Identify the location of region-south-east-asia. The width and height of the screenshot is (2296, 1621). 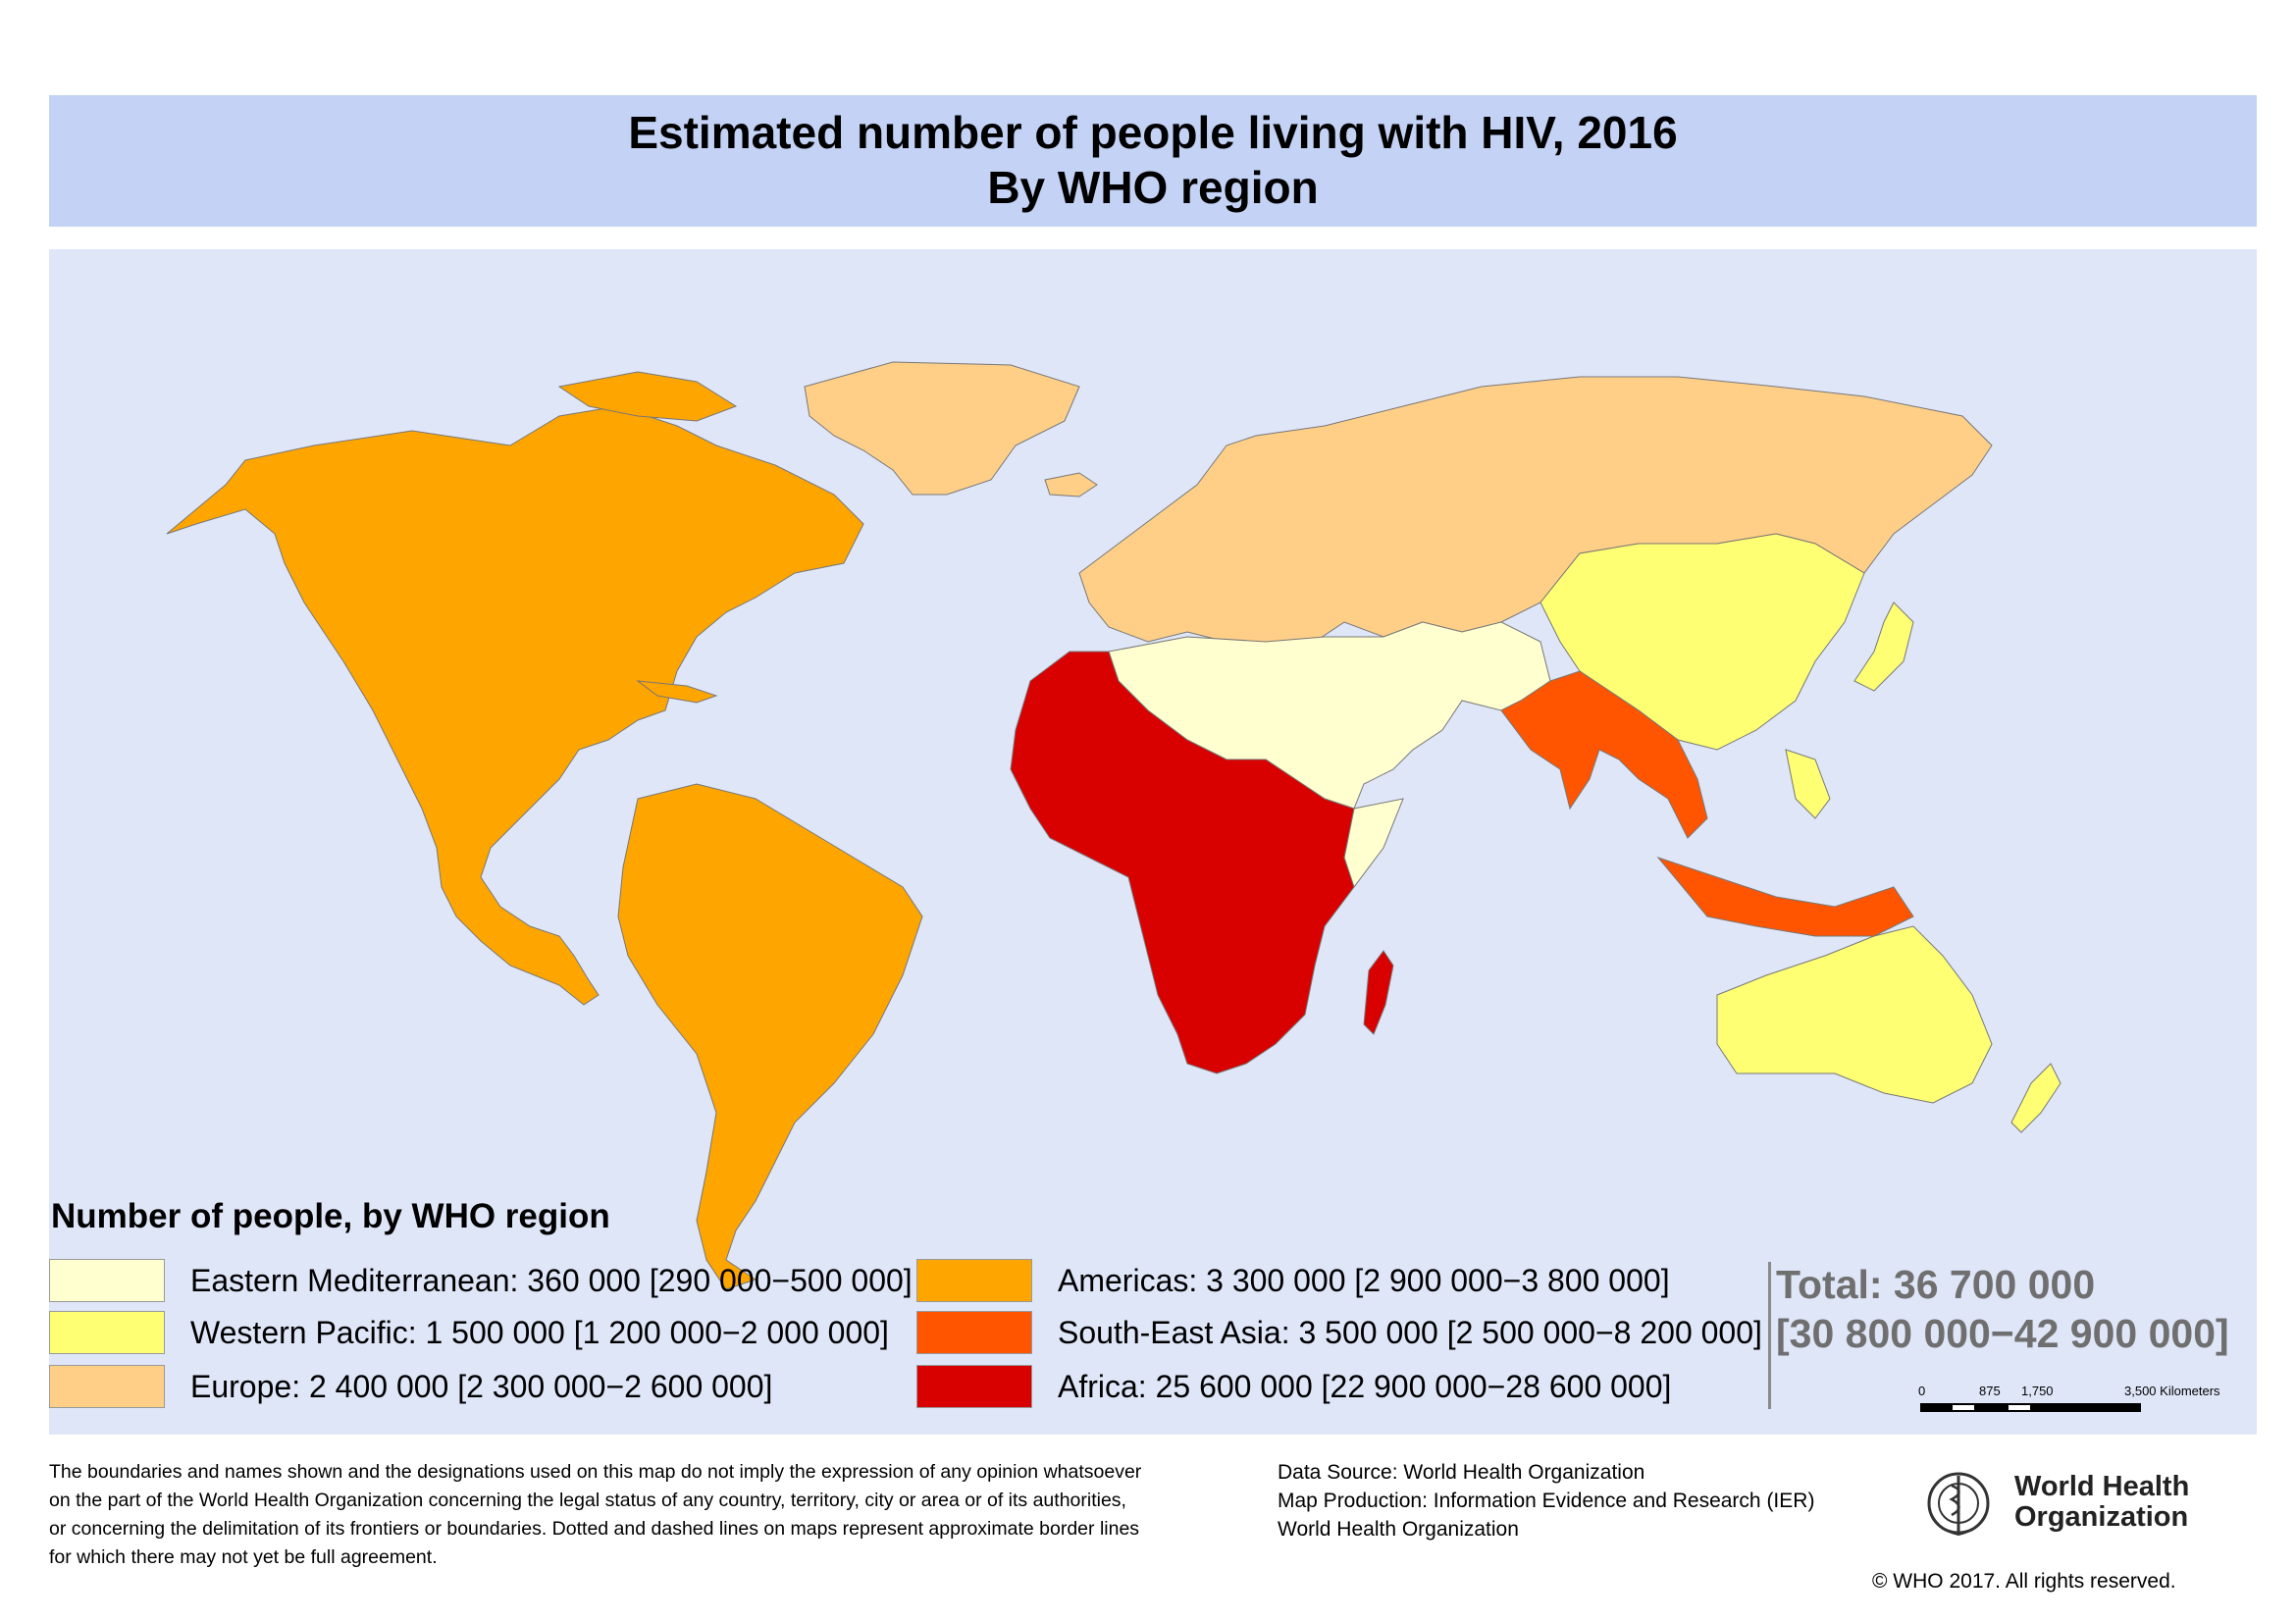
(1604, 754).